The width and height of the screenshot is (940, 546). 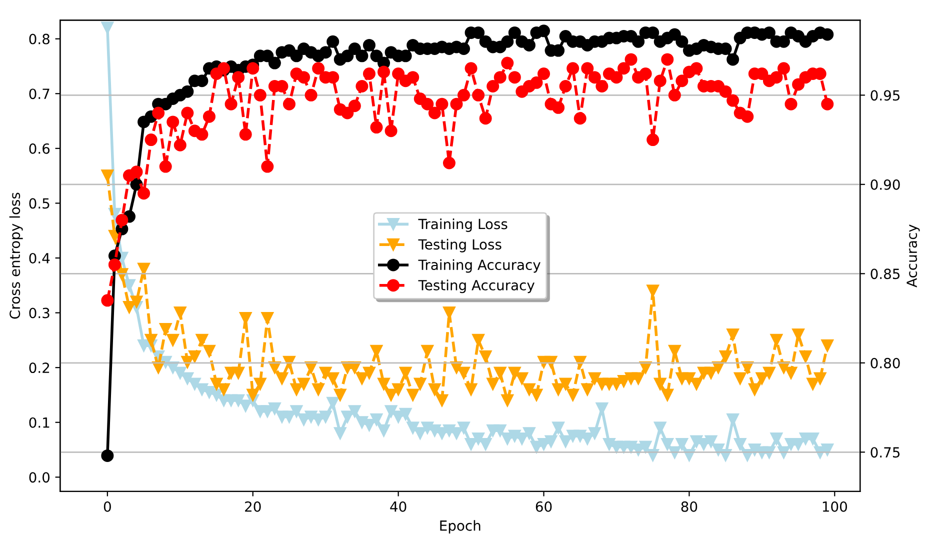 What do you see at coordinates (460, 527) in the screenshot?
I see `x-axis-title: Epoch` at bounding box center [460, 527].